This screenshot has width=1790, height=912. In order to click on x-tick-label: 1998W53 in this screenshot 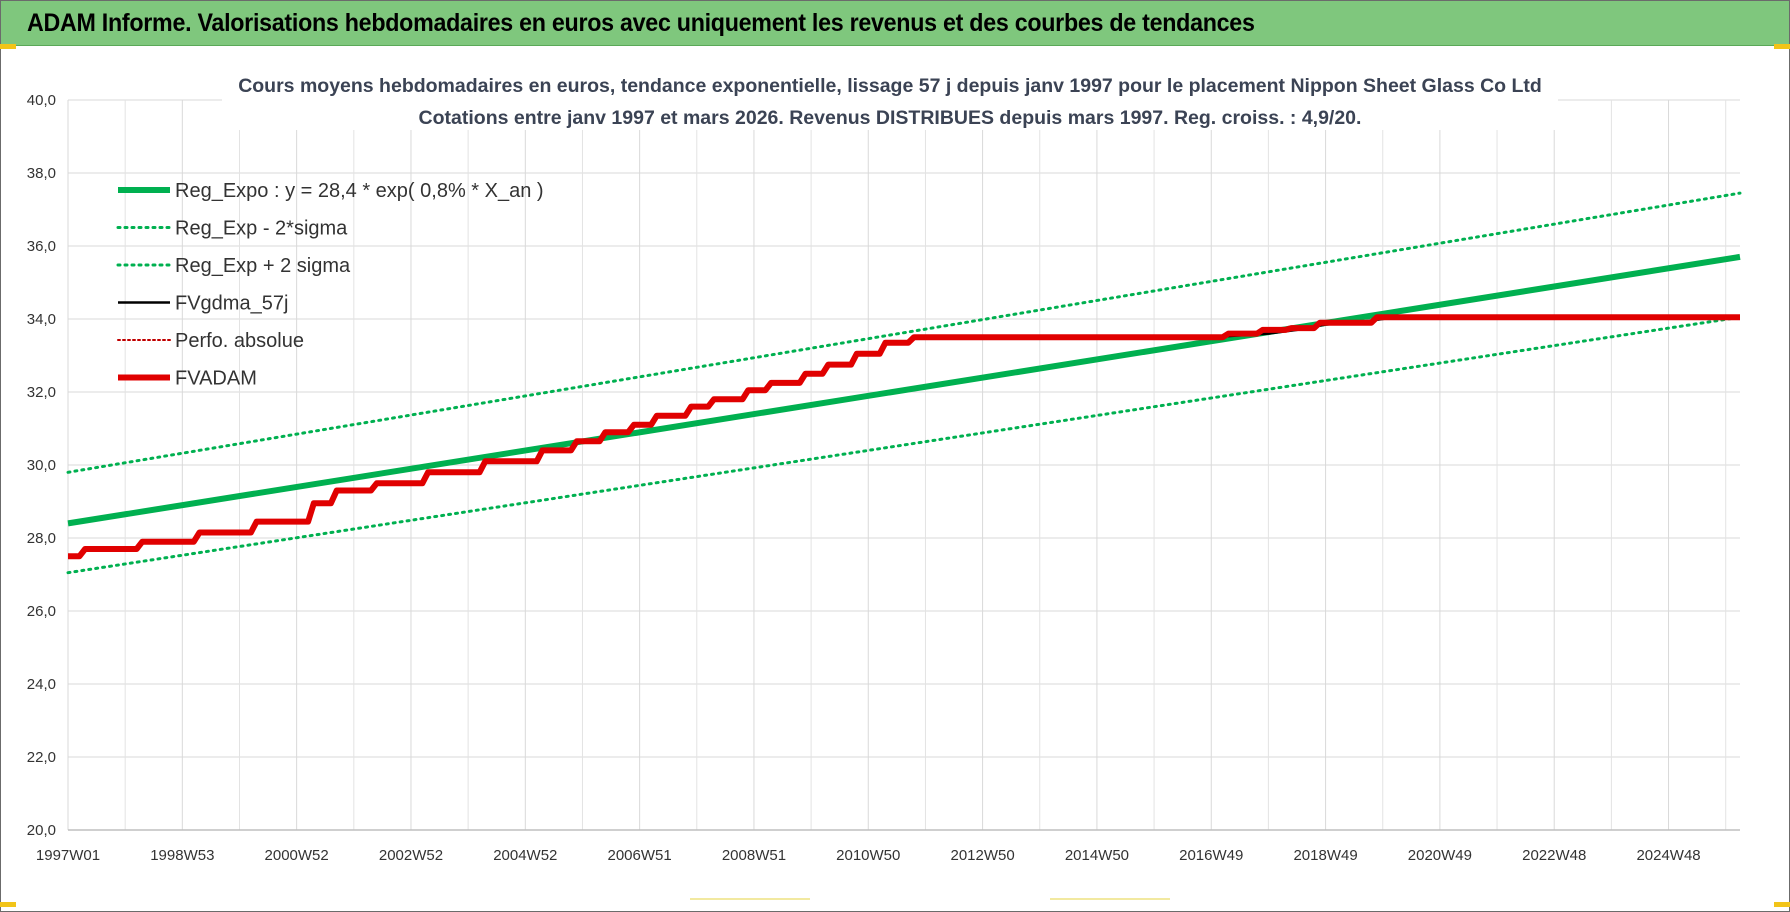, I will do `click(182, 855)`.